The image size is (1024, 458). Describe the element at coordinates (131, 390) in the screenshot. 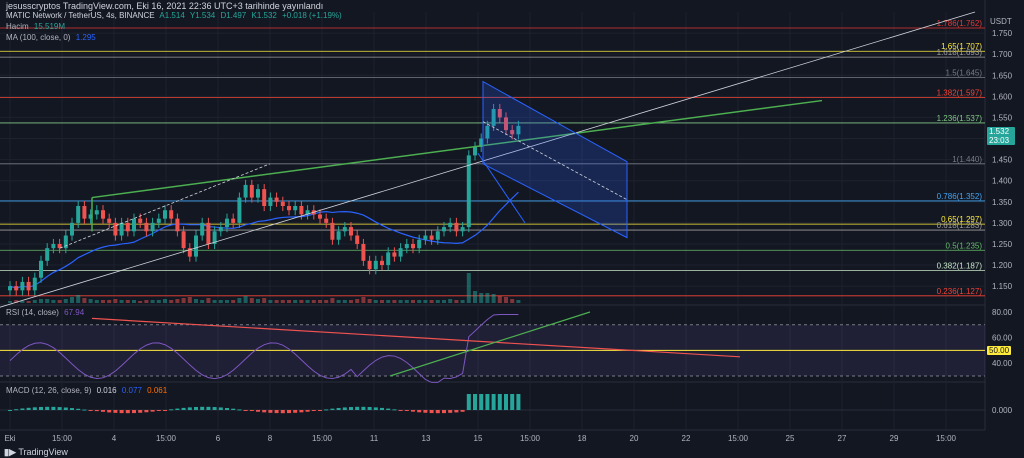

I see `macd-value-2: 0.077` at that location.